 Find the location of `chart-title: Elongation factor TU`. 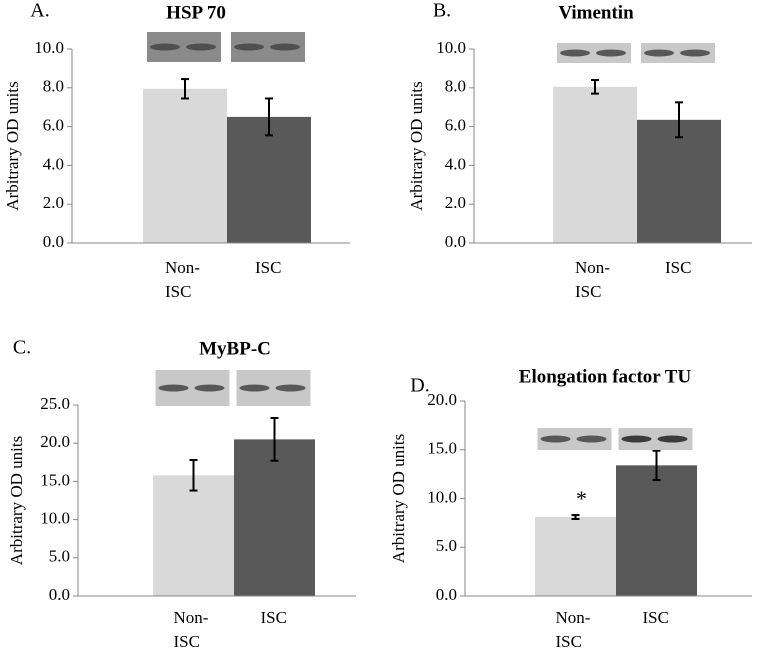

chart-title: Elongation factor TU is located at coordinates (605, 376).